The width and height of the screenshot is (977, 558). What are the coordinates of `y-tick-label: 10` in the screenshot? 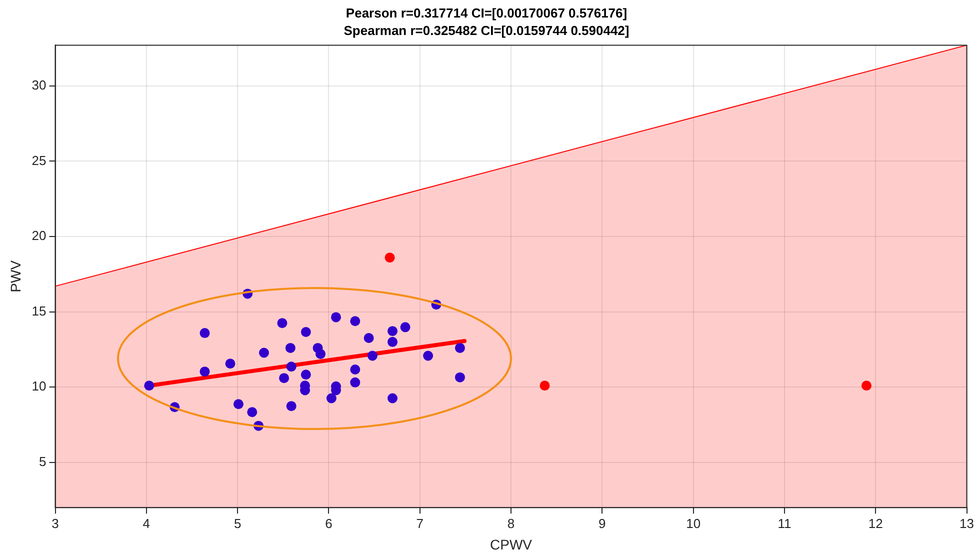 It's located at (39, 386).